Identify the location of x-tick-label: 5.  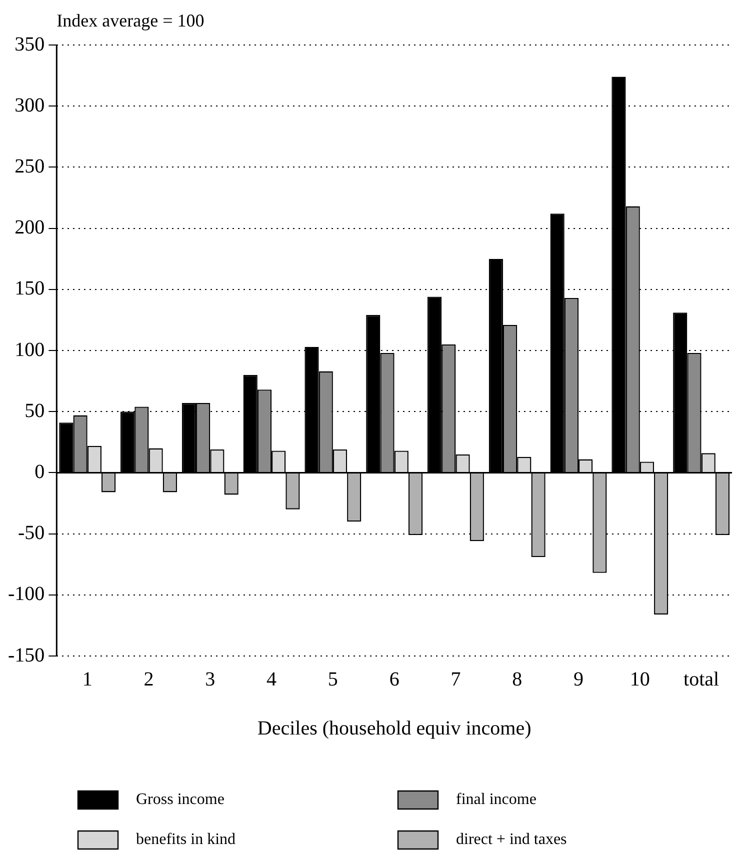
(333, 679).